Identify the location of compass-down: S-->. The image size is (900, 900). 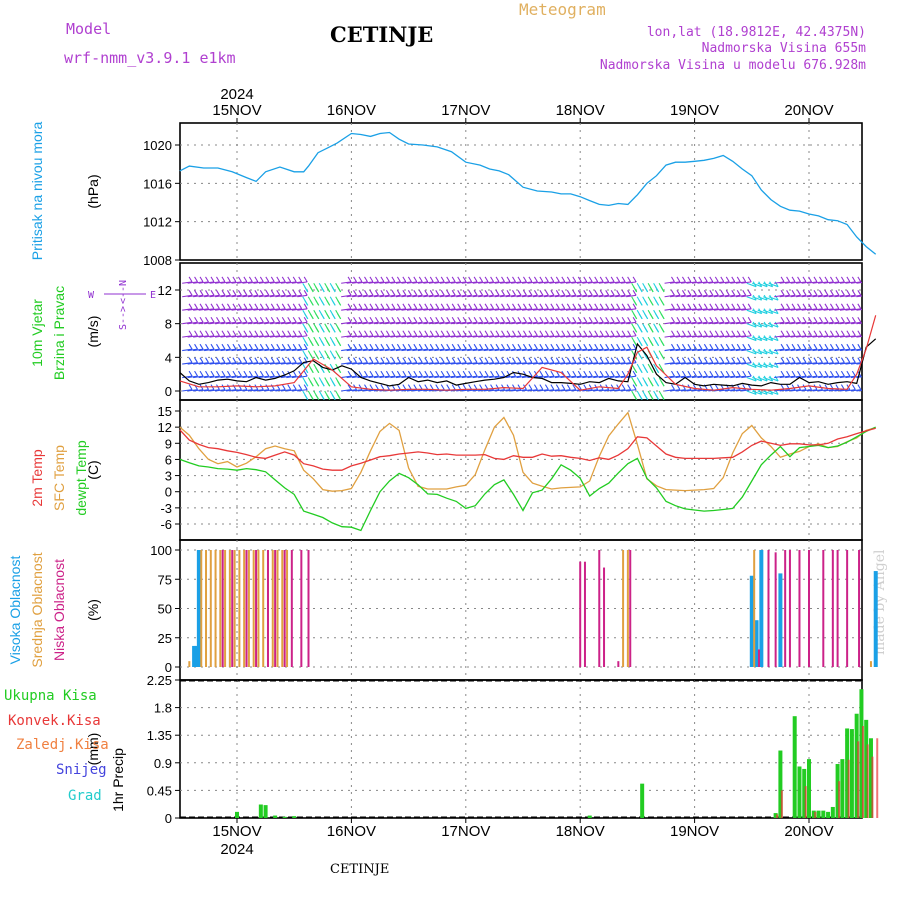
(123, 318).